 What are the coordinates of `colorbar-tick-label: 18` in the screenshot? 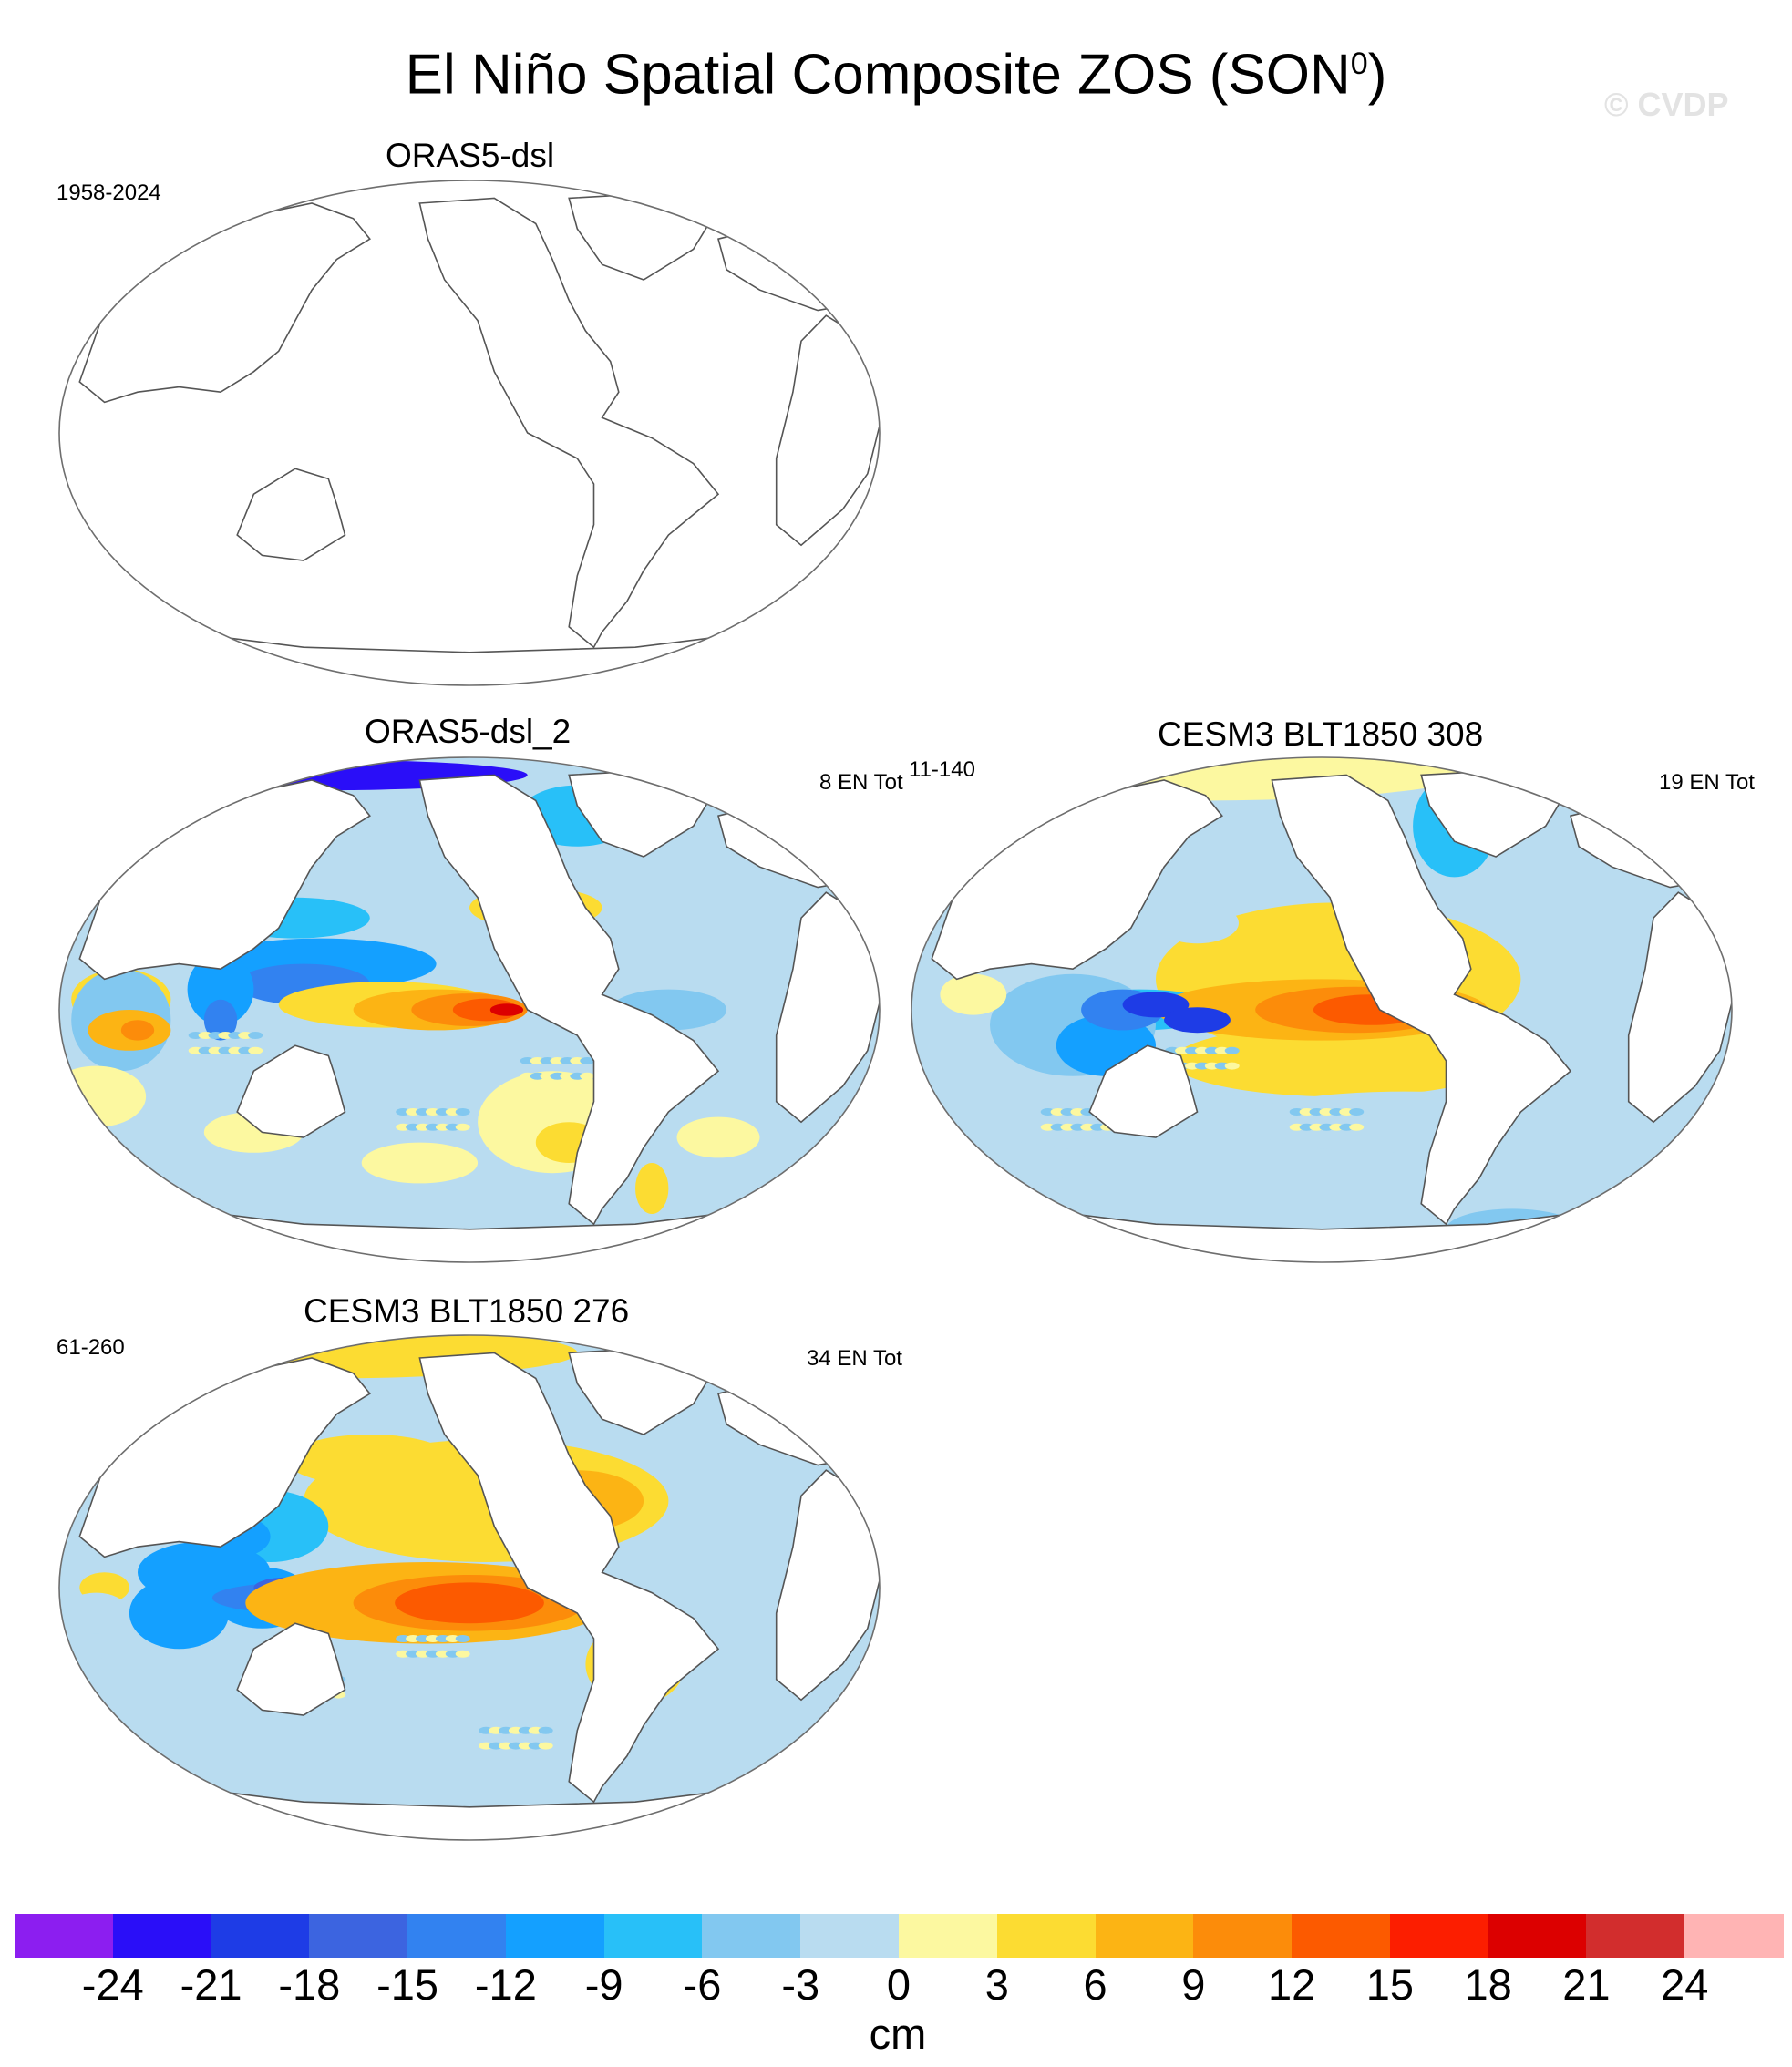 It's located at (1488, 1984).